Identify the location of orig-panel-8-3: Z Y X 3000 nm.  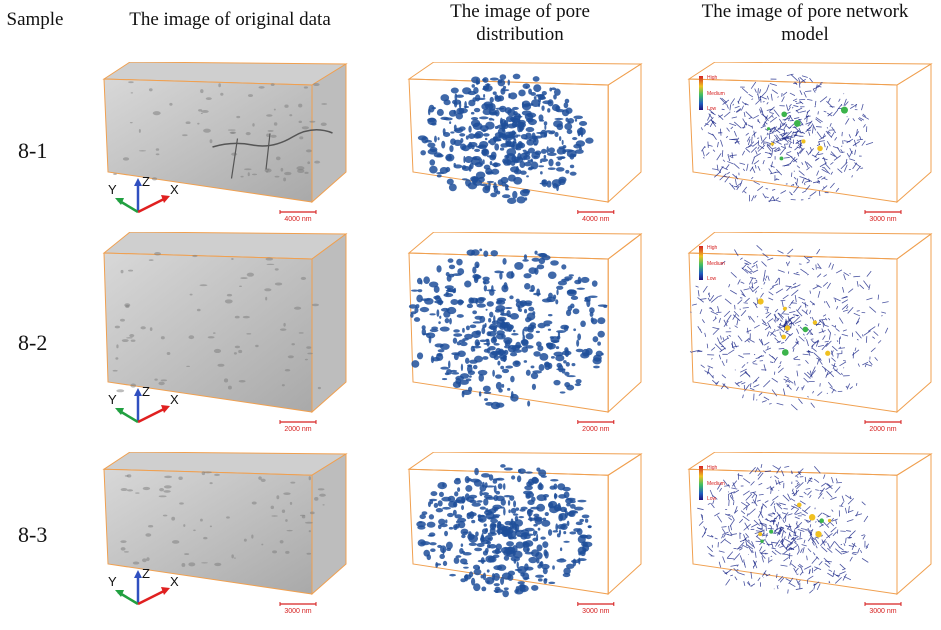
(225, 537).